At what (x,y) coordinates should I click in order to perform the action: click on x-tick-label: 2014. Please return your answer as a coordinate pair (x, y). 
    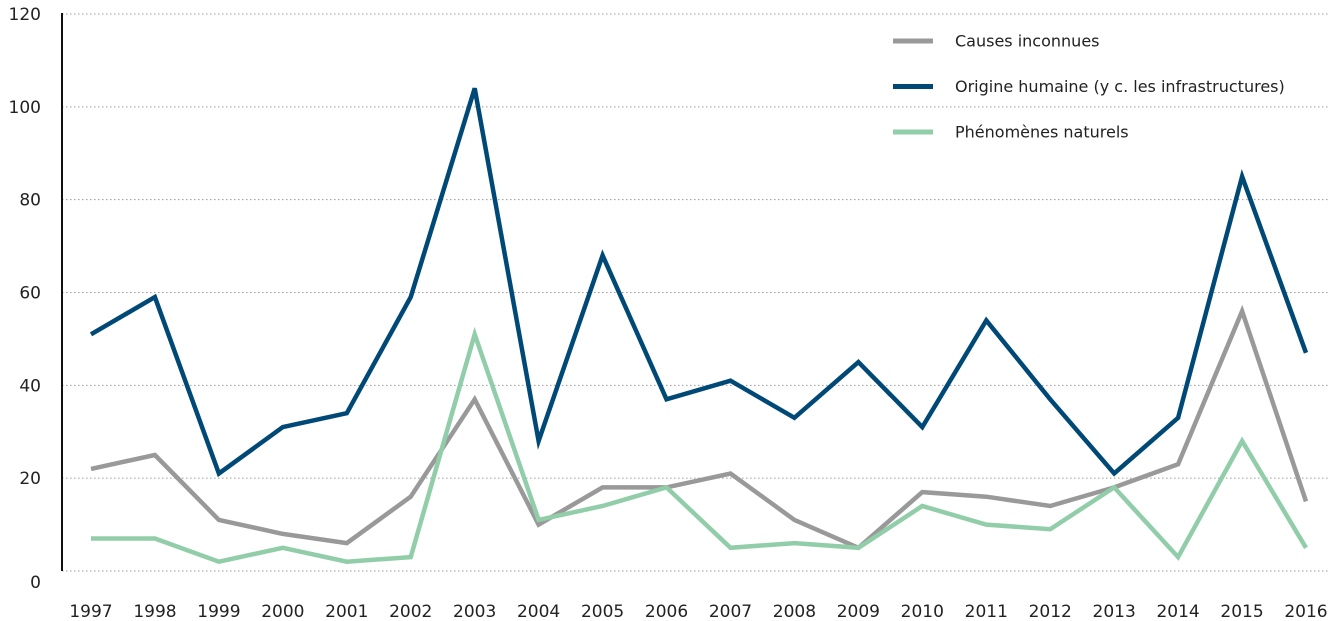
    Looking at the image, I should click on (1177, 611).